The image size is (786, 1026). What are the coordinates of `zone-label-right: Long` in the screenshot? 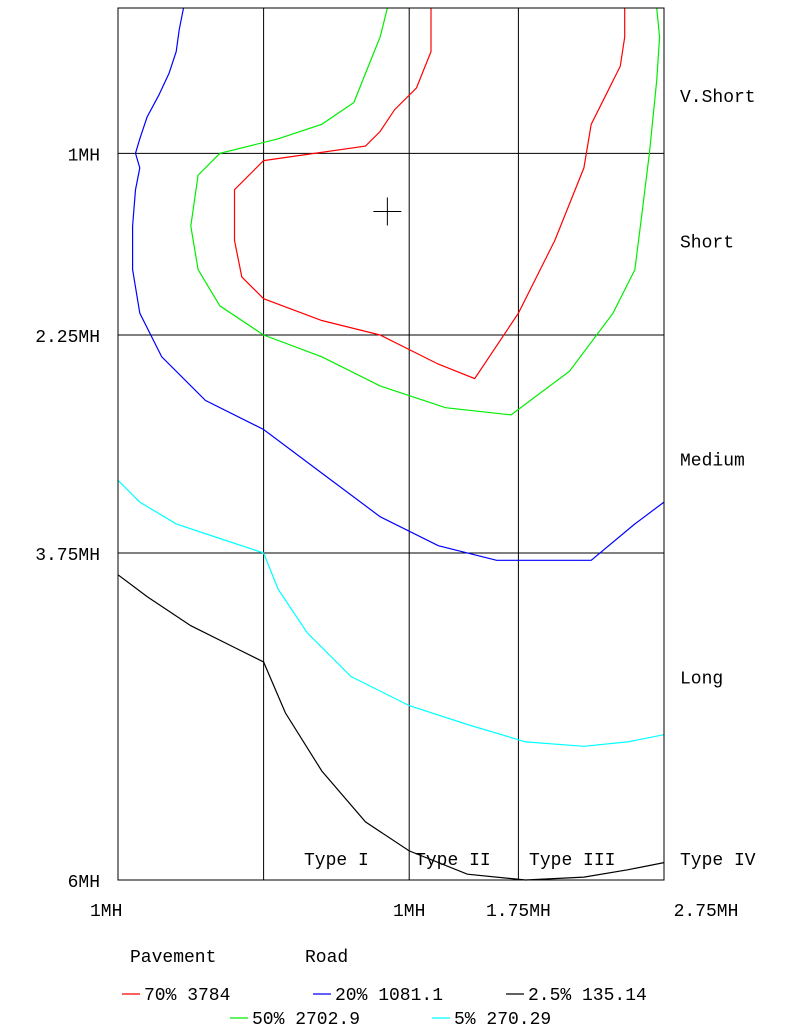 It's located at (701, 680).